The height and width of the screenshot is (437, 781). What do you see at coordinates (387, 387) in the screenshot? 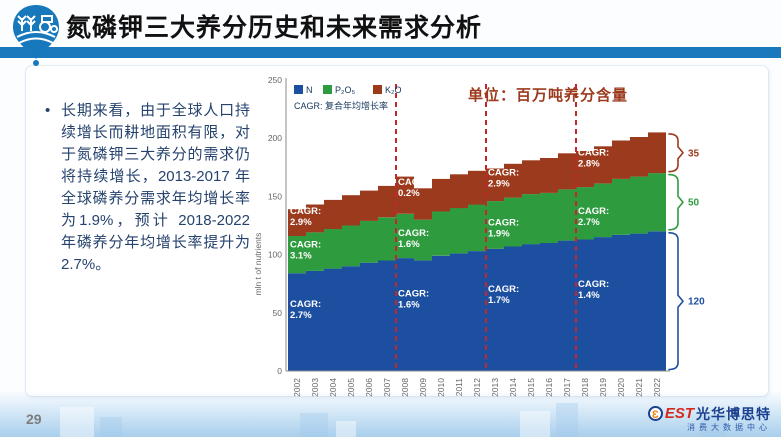
I see `x-tick-label: 2007` at bounding box center [387, 387].